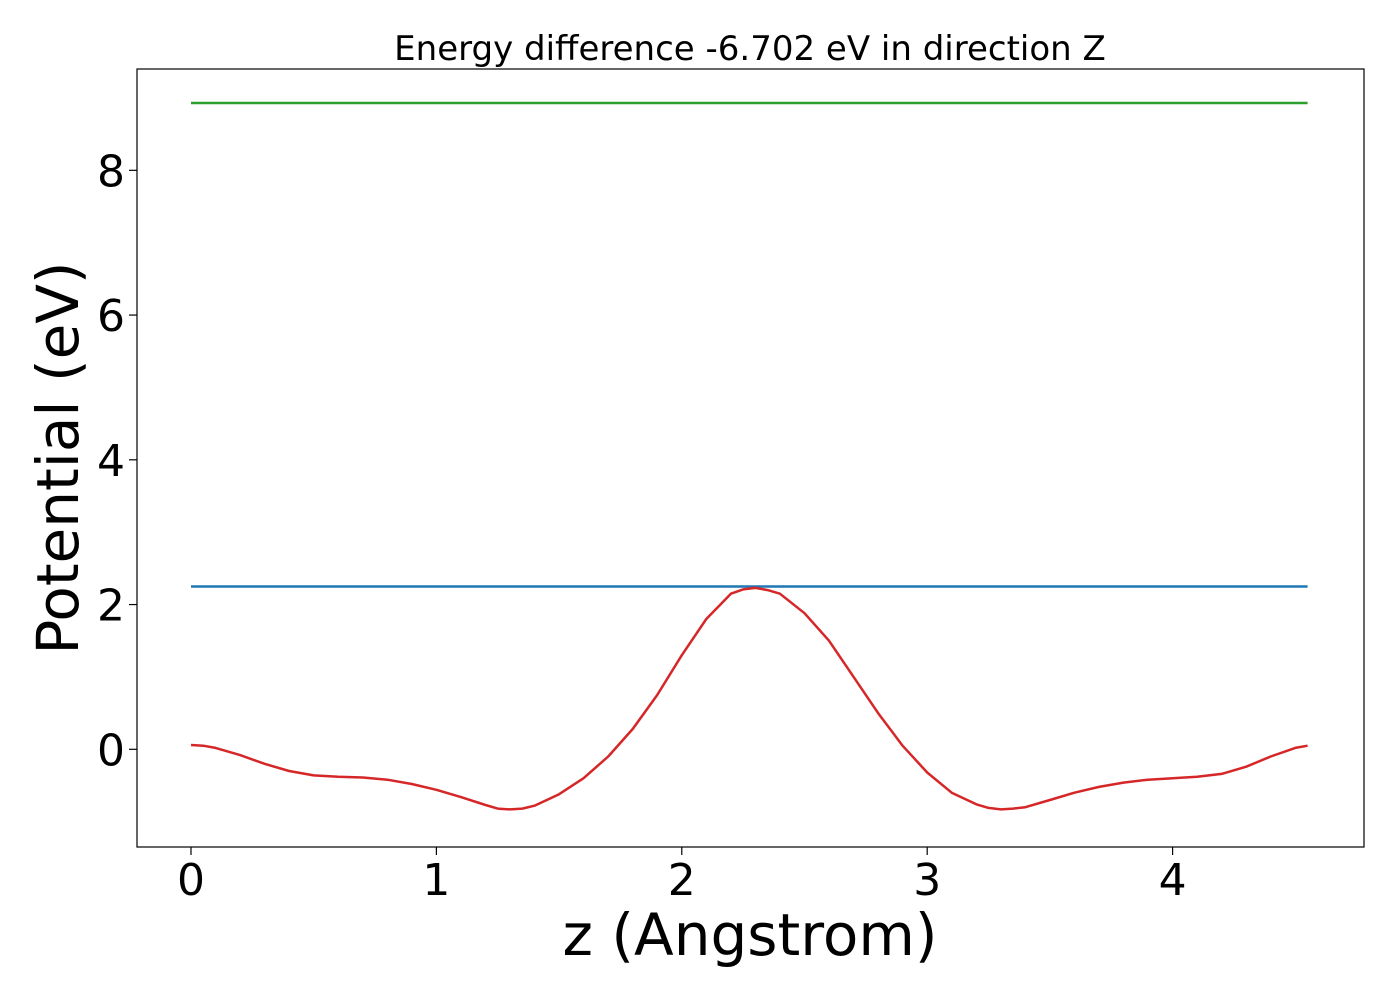 The image size is (1400, 1000). What do you see at coordinates (682, 880) in the screenshot?
I see `x-tick-label: 2` at bounding box center [682, 880].